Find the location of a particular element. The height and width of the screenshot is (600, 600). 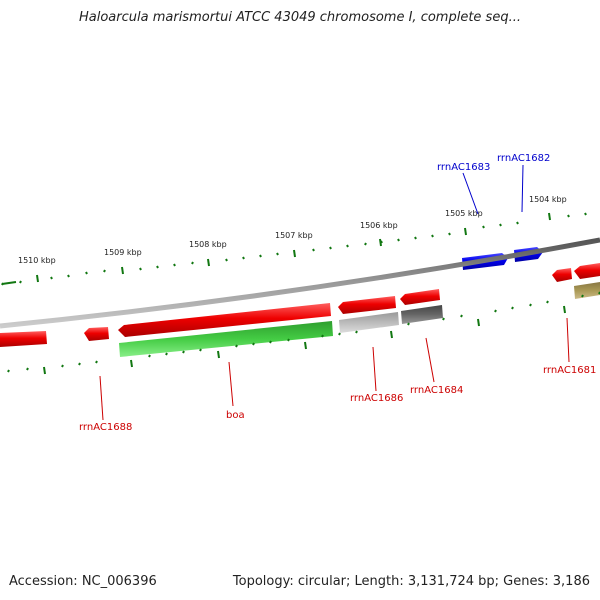

gene-rrnAC1681-b is located at coordinates (587, 271).